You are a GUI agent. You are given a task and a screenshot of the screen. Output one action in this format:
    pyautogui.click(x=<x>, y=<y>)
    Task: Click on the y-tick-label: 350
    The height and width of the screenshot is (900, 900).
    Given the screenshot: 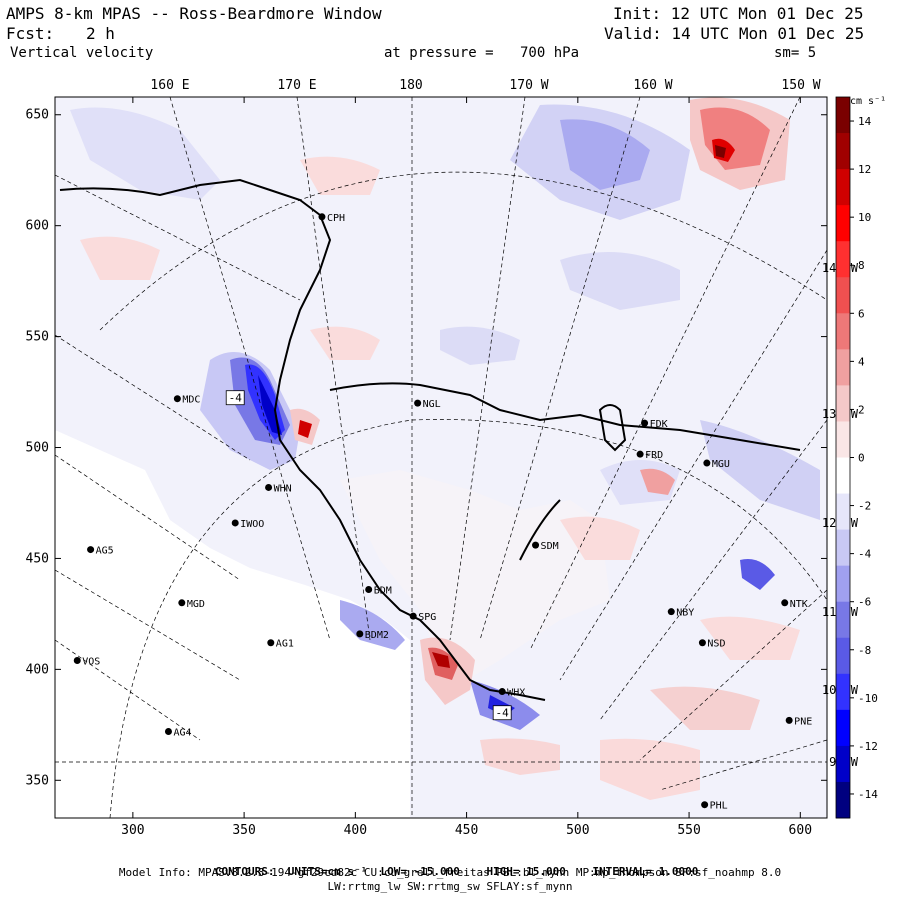 What is the action you would take?
    pyautogui.click(x=37, y=780)
    